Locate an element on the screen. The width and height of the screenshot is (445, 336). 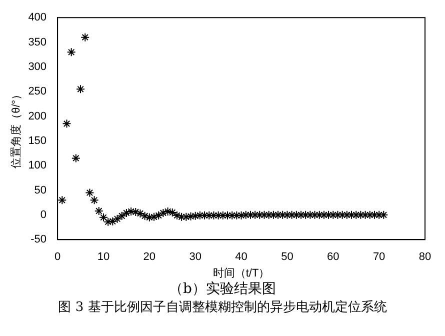
x-tick-label: 70 is located at coordinates (379, 257).